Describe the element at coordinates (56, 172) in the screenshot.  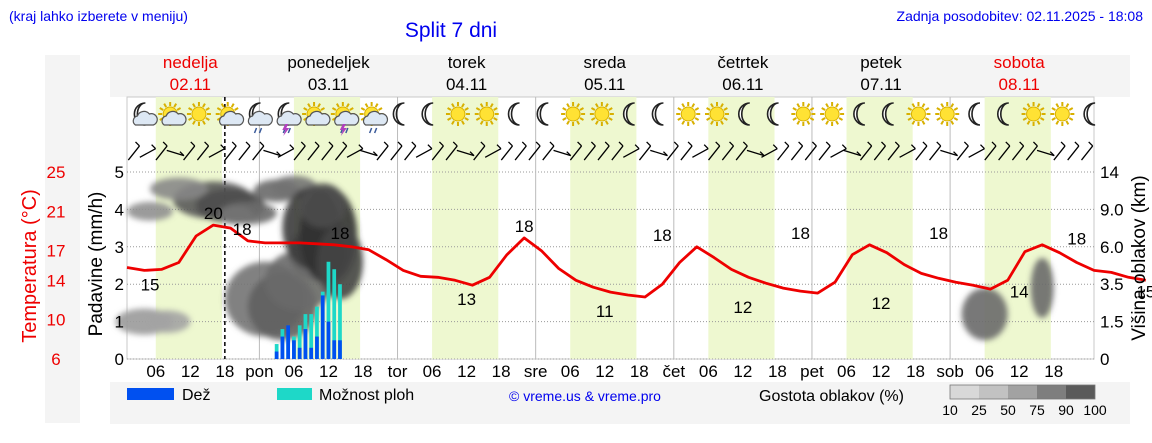
I see `temperature-tick: 25` at that location.